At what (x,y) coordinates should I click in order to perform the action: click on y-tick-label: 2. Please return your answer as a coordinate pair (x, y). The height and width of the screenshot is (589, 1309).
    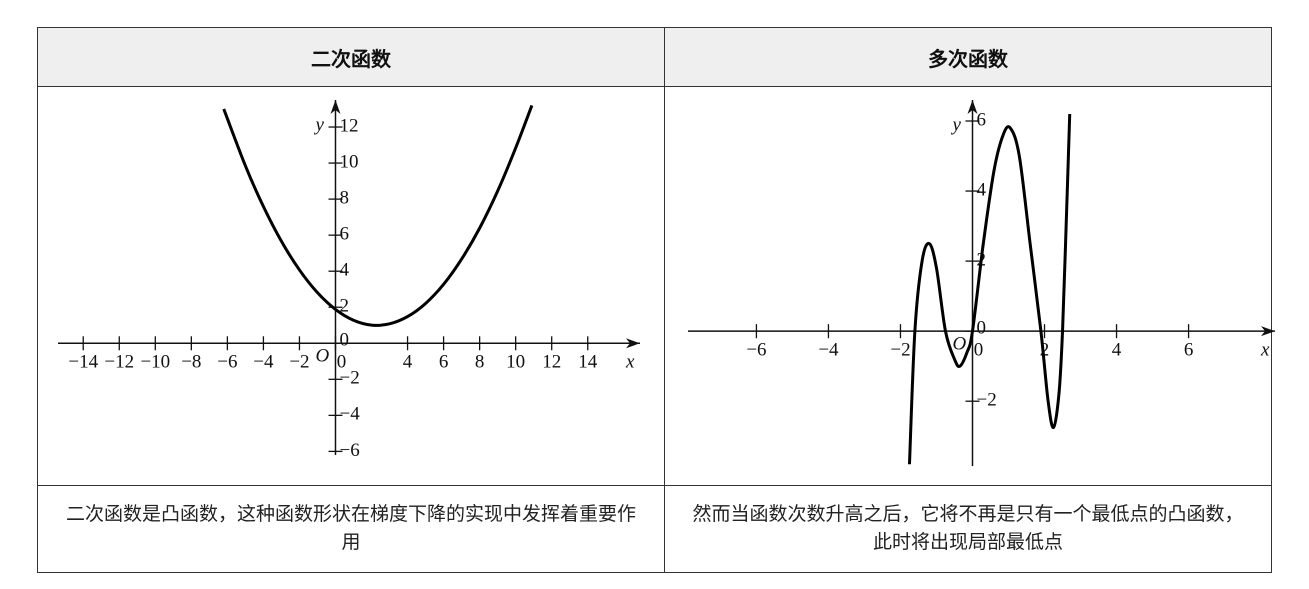
    Looking at the image, I should click on (344, 306).